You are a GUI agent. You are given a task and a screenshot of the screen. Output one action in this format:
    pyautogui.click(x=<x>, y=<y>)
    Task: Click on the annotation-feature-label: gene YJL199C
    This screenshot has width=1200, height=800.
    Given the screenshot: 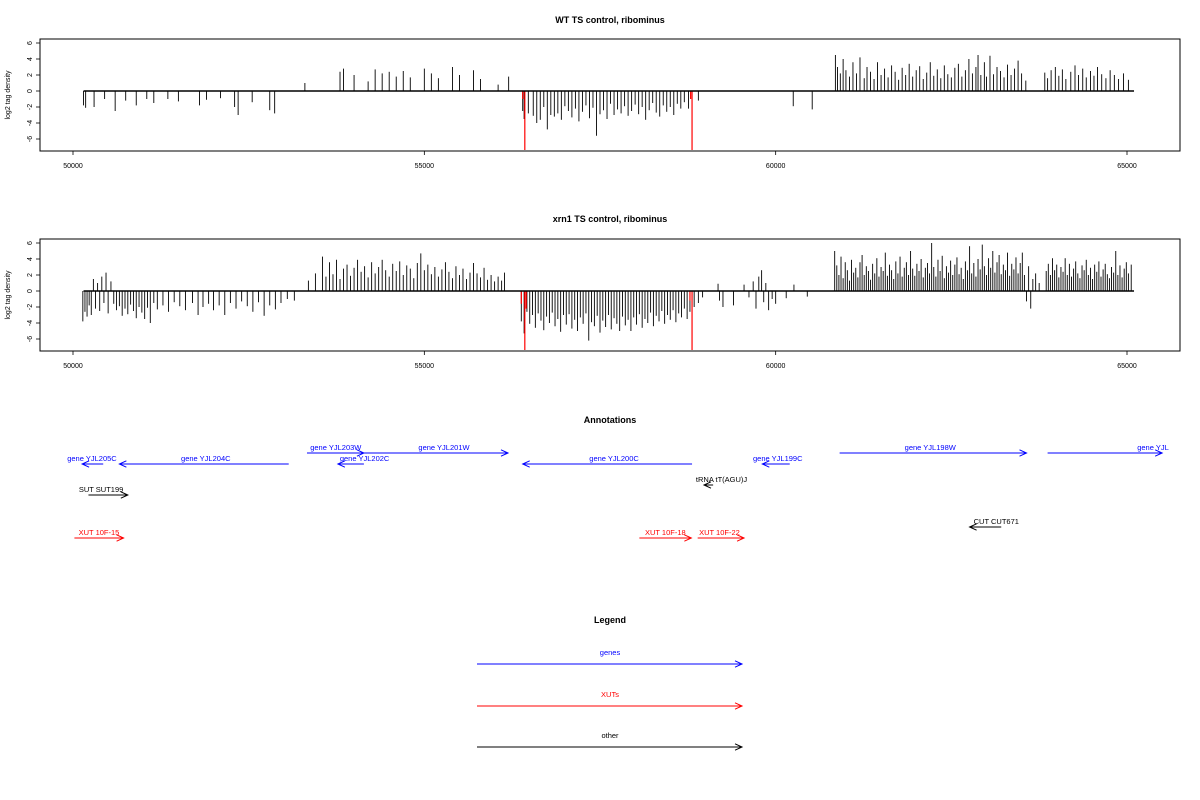 What is the action you would take?
    pyautogui.click(x=778, y=458)
    